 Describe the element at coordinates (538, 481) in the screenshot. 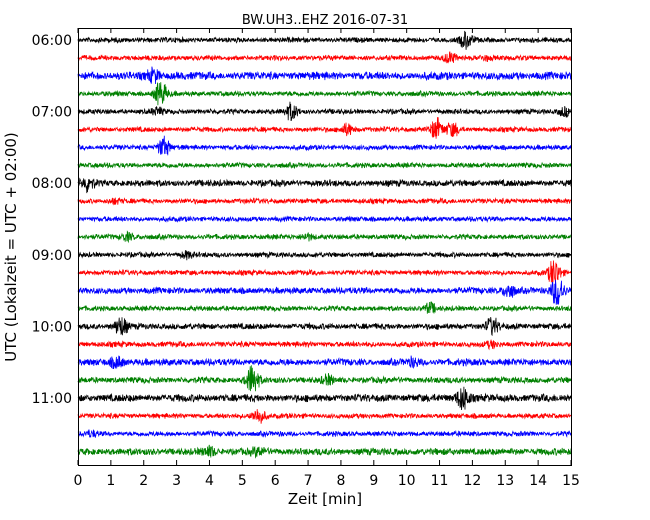

I see `x-tick-label-14: 14` at that location.